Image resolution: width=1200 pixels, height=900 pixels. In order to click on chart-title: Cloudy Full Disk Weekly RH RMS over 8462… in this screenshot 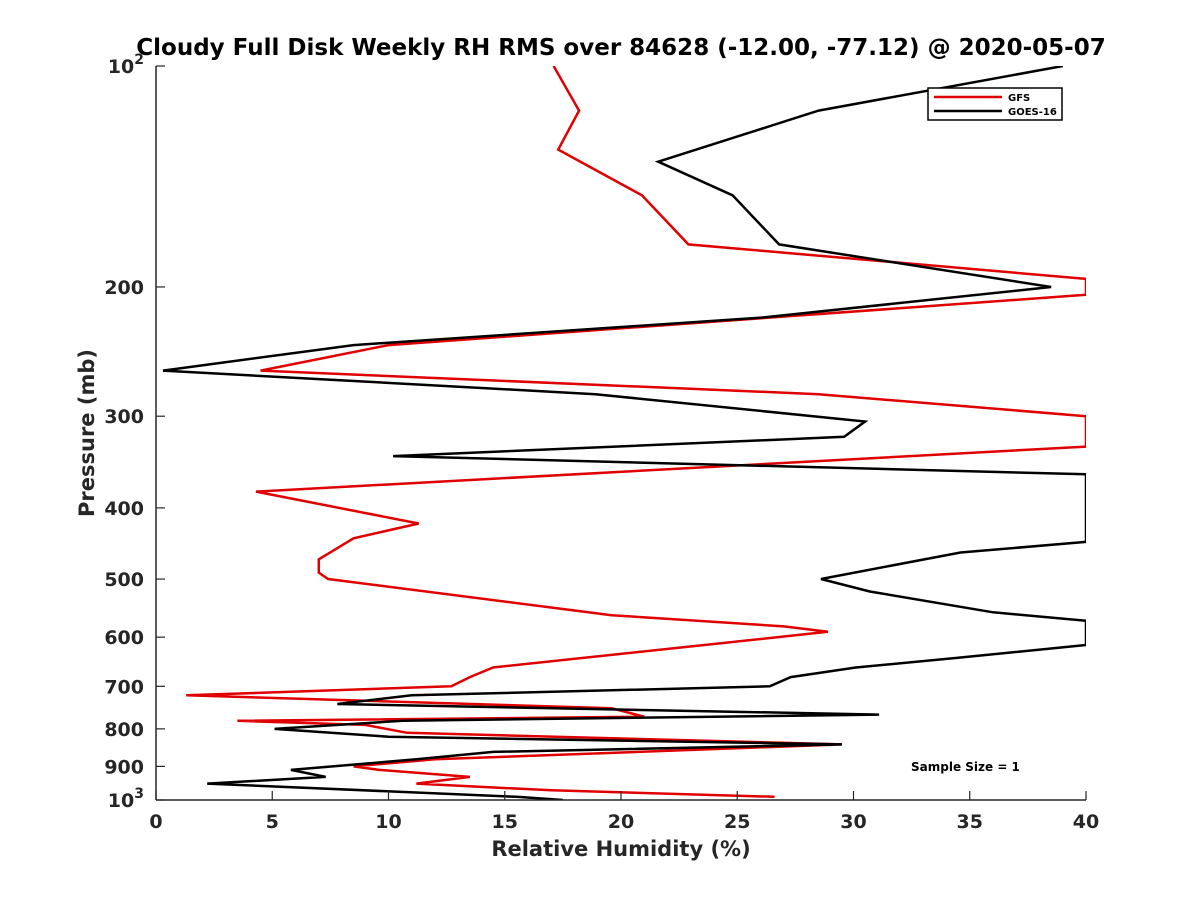, I will do `click(620, 48)`.